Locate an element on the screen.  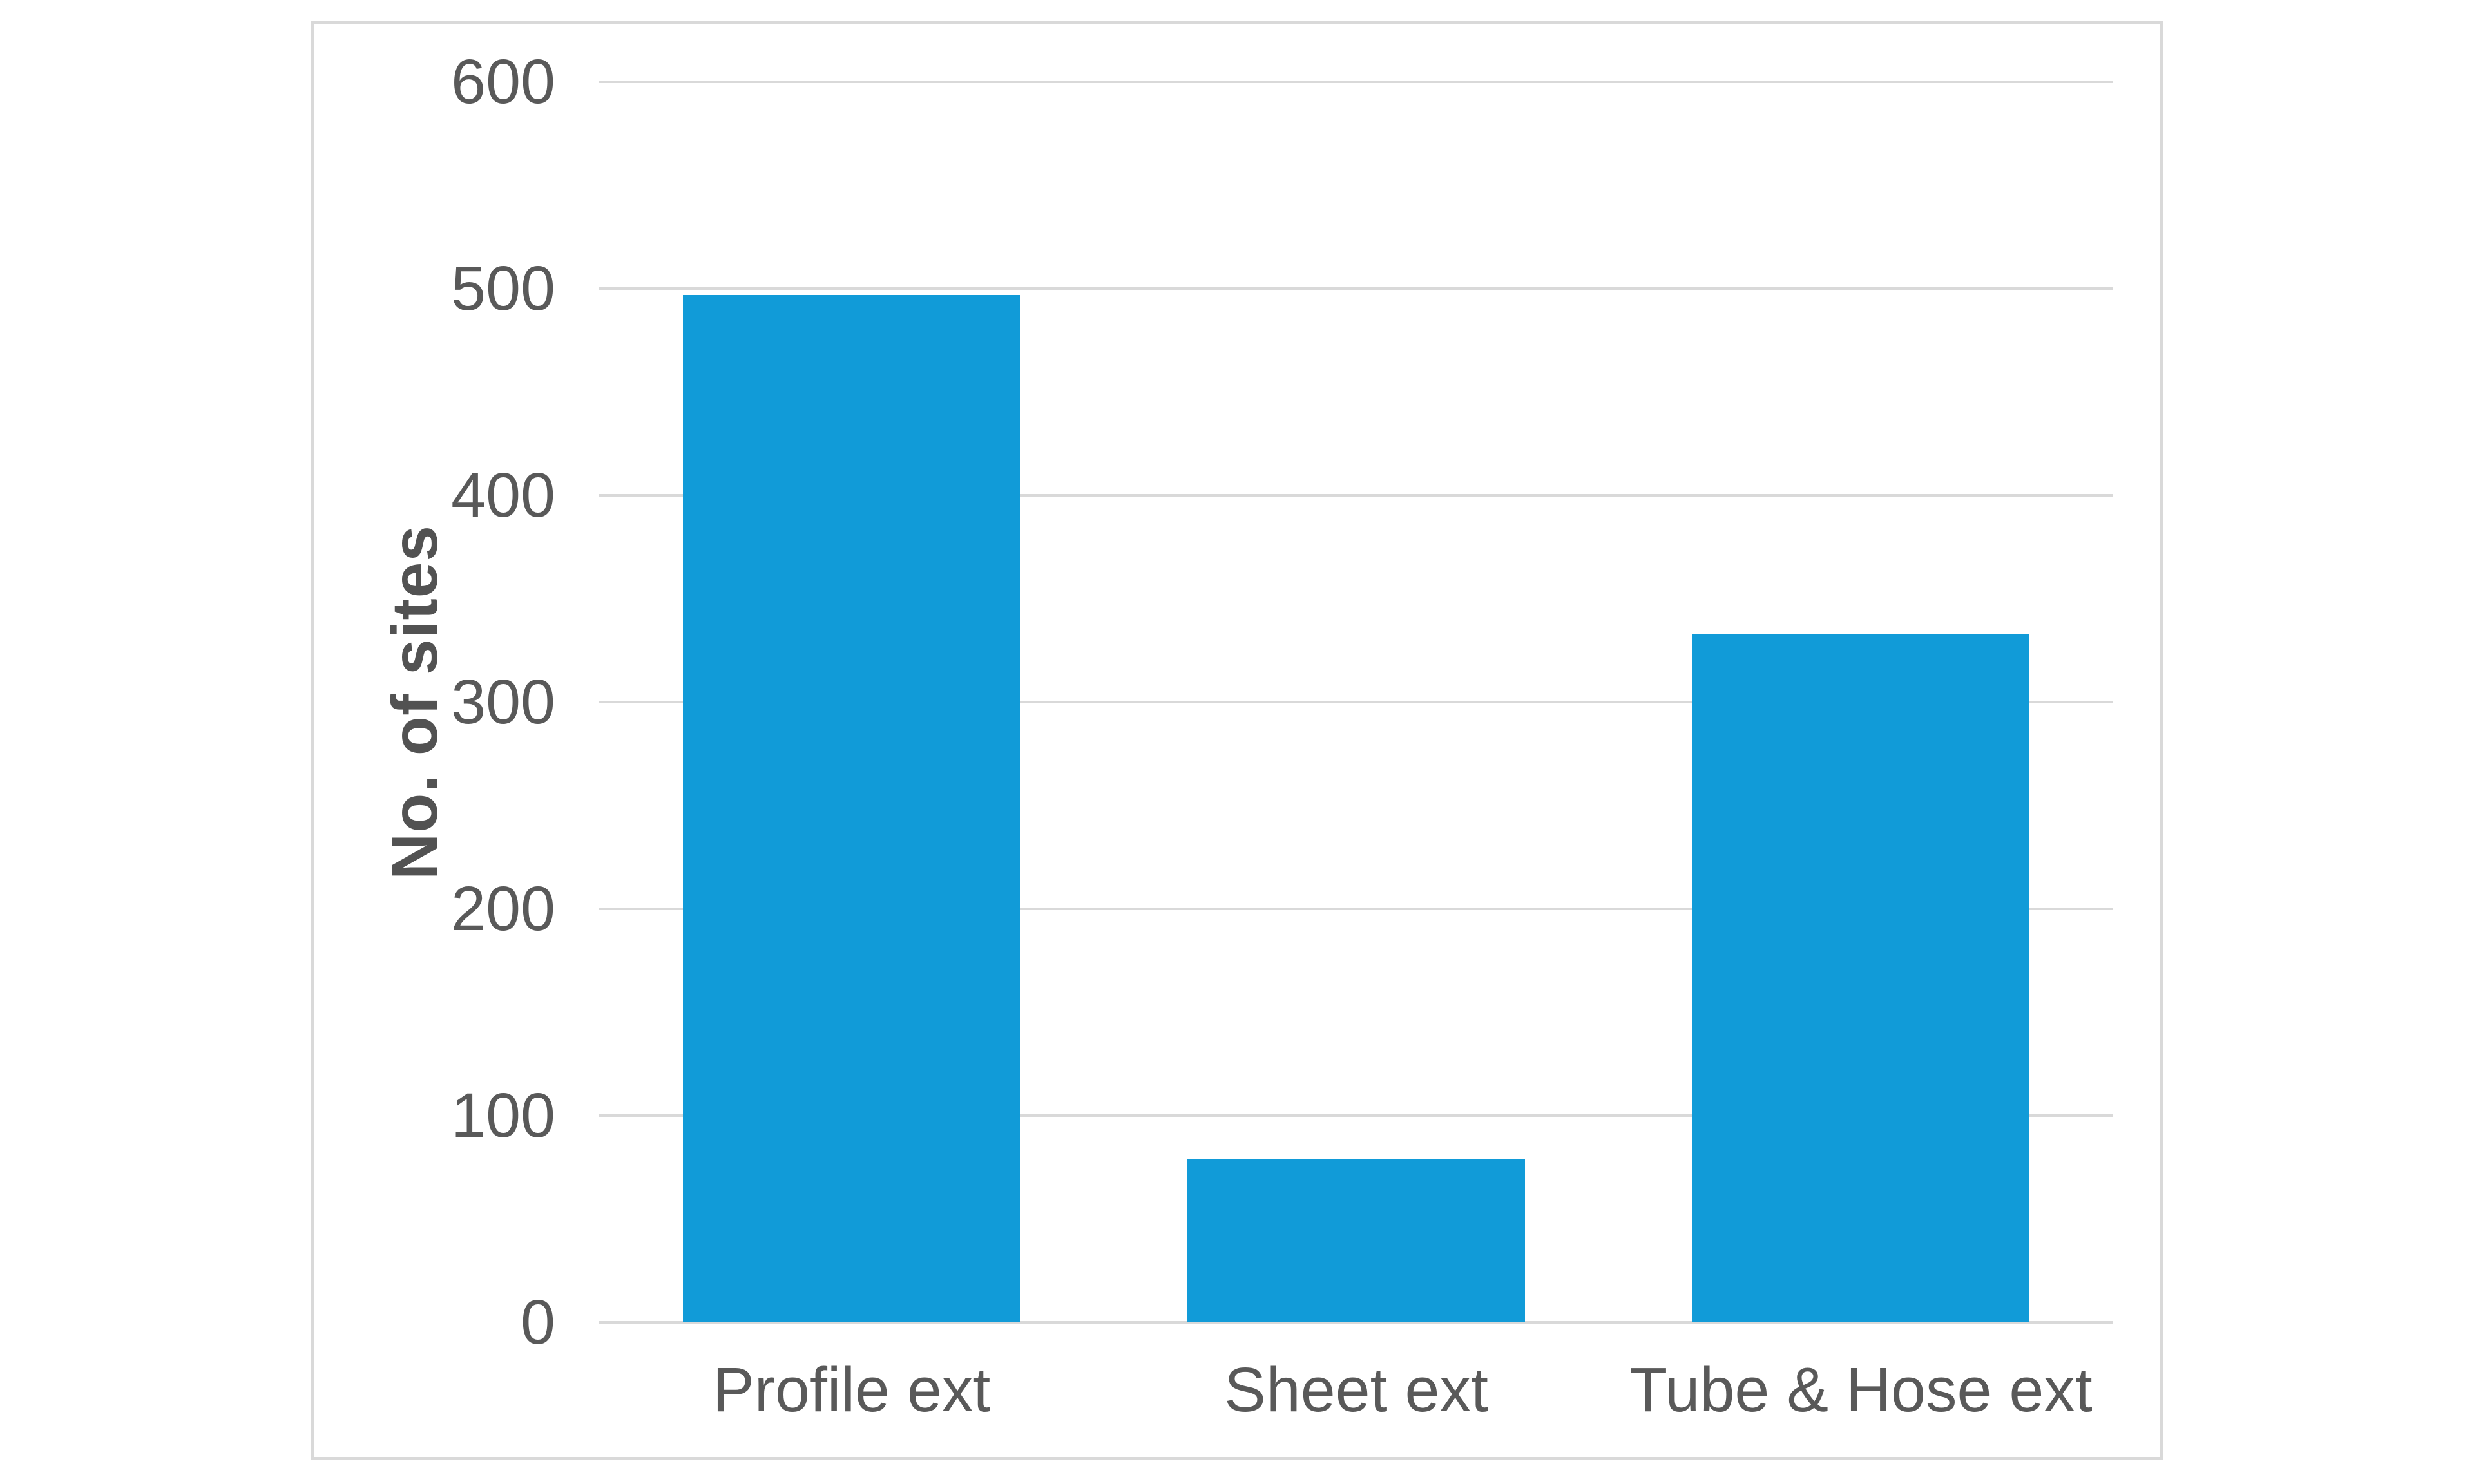
y-axis-tick-labels: 0 100 200 300 400 500 600 is located at coordinates (434, 701).